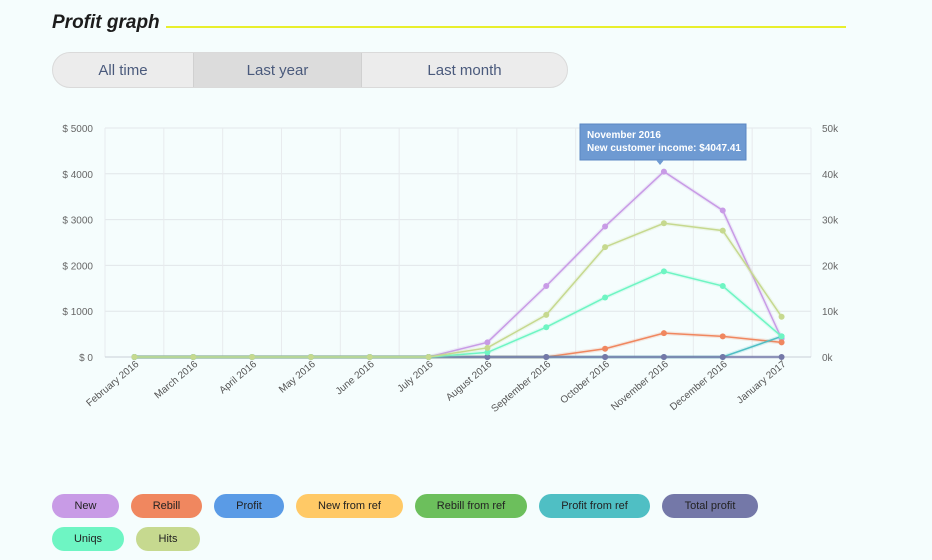 This screenshot has width=932, height=560. Describe the element at coordinates (123, 70) in the screenshot. I see `tab-all-time: All time` at that location.